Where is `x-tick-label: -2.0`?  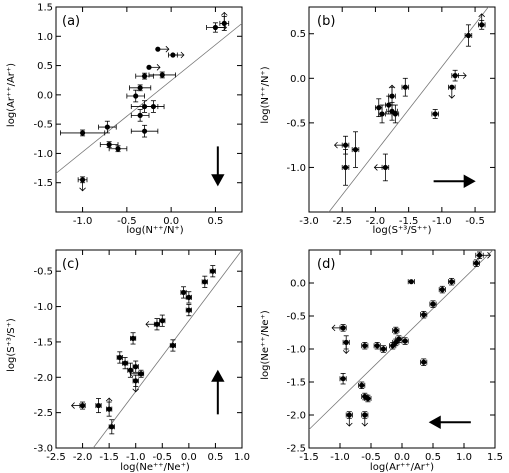 x-tick-label: -2.0 is located at coordinates (83, 457).